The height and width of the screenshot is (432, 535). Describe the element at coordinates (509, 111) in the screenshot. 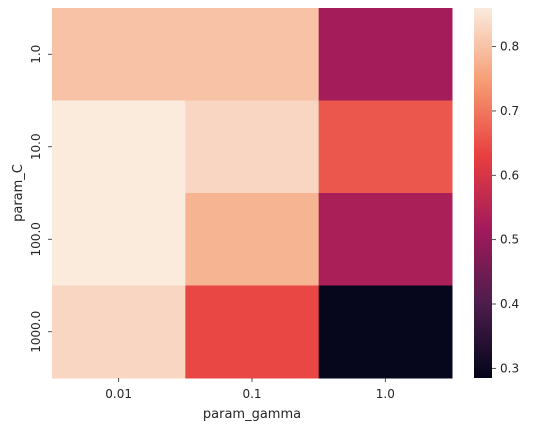

I see `colorbar-tick-label: 0.7` at that location.